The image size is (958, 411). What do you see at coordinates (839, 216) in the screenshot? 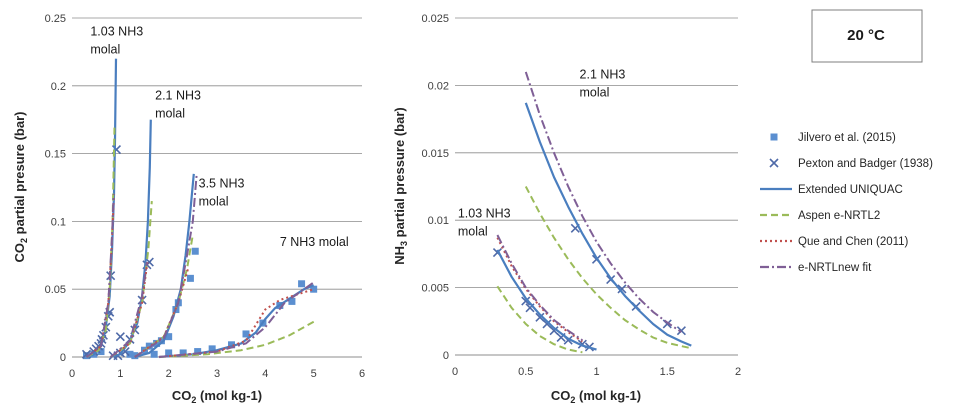
I see `legend-label: Aspen e-NRTL2` at bounding box center [839, 216].